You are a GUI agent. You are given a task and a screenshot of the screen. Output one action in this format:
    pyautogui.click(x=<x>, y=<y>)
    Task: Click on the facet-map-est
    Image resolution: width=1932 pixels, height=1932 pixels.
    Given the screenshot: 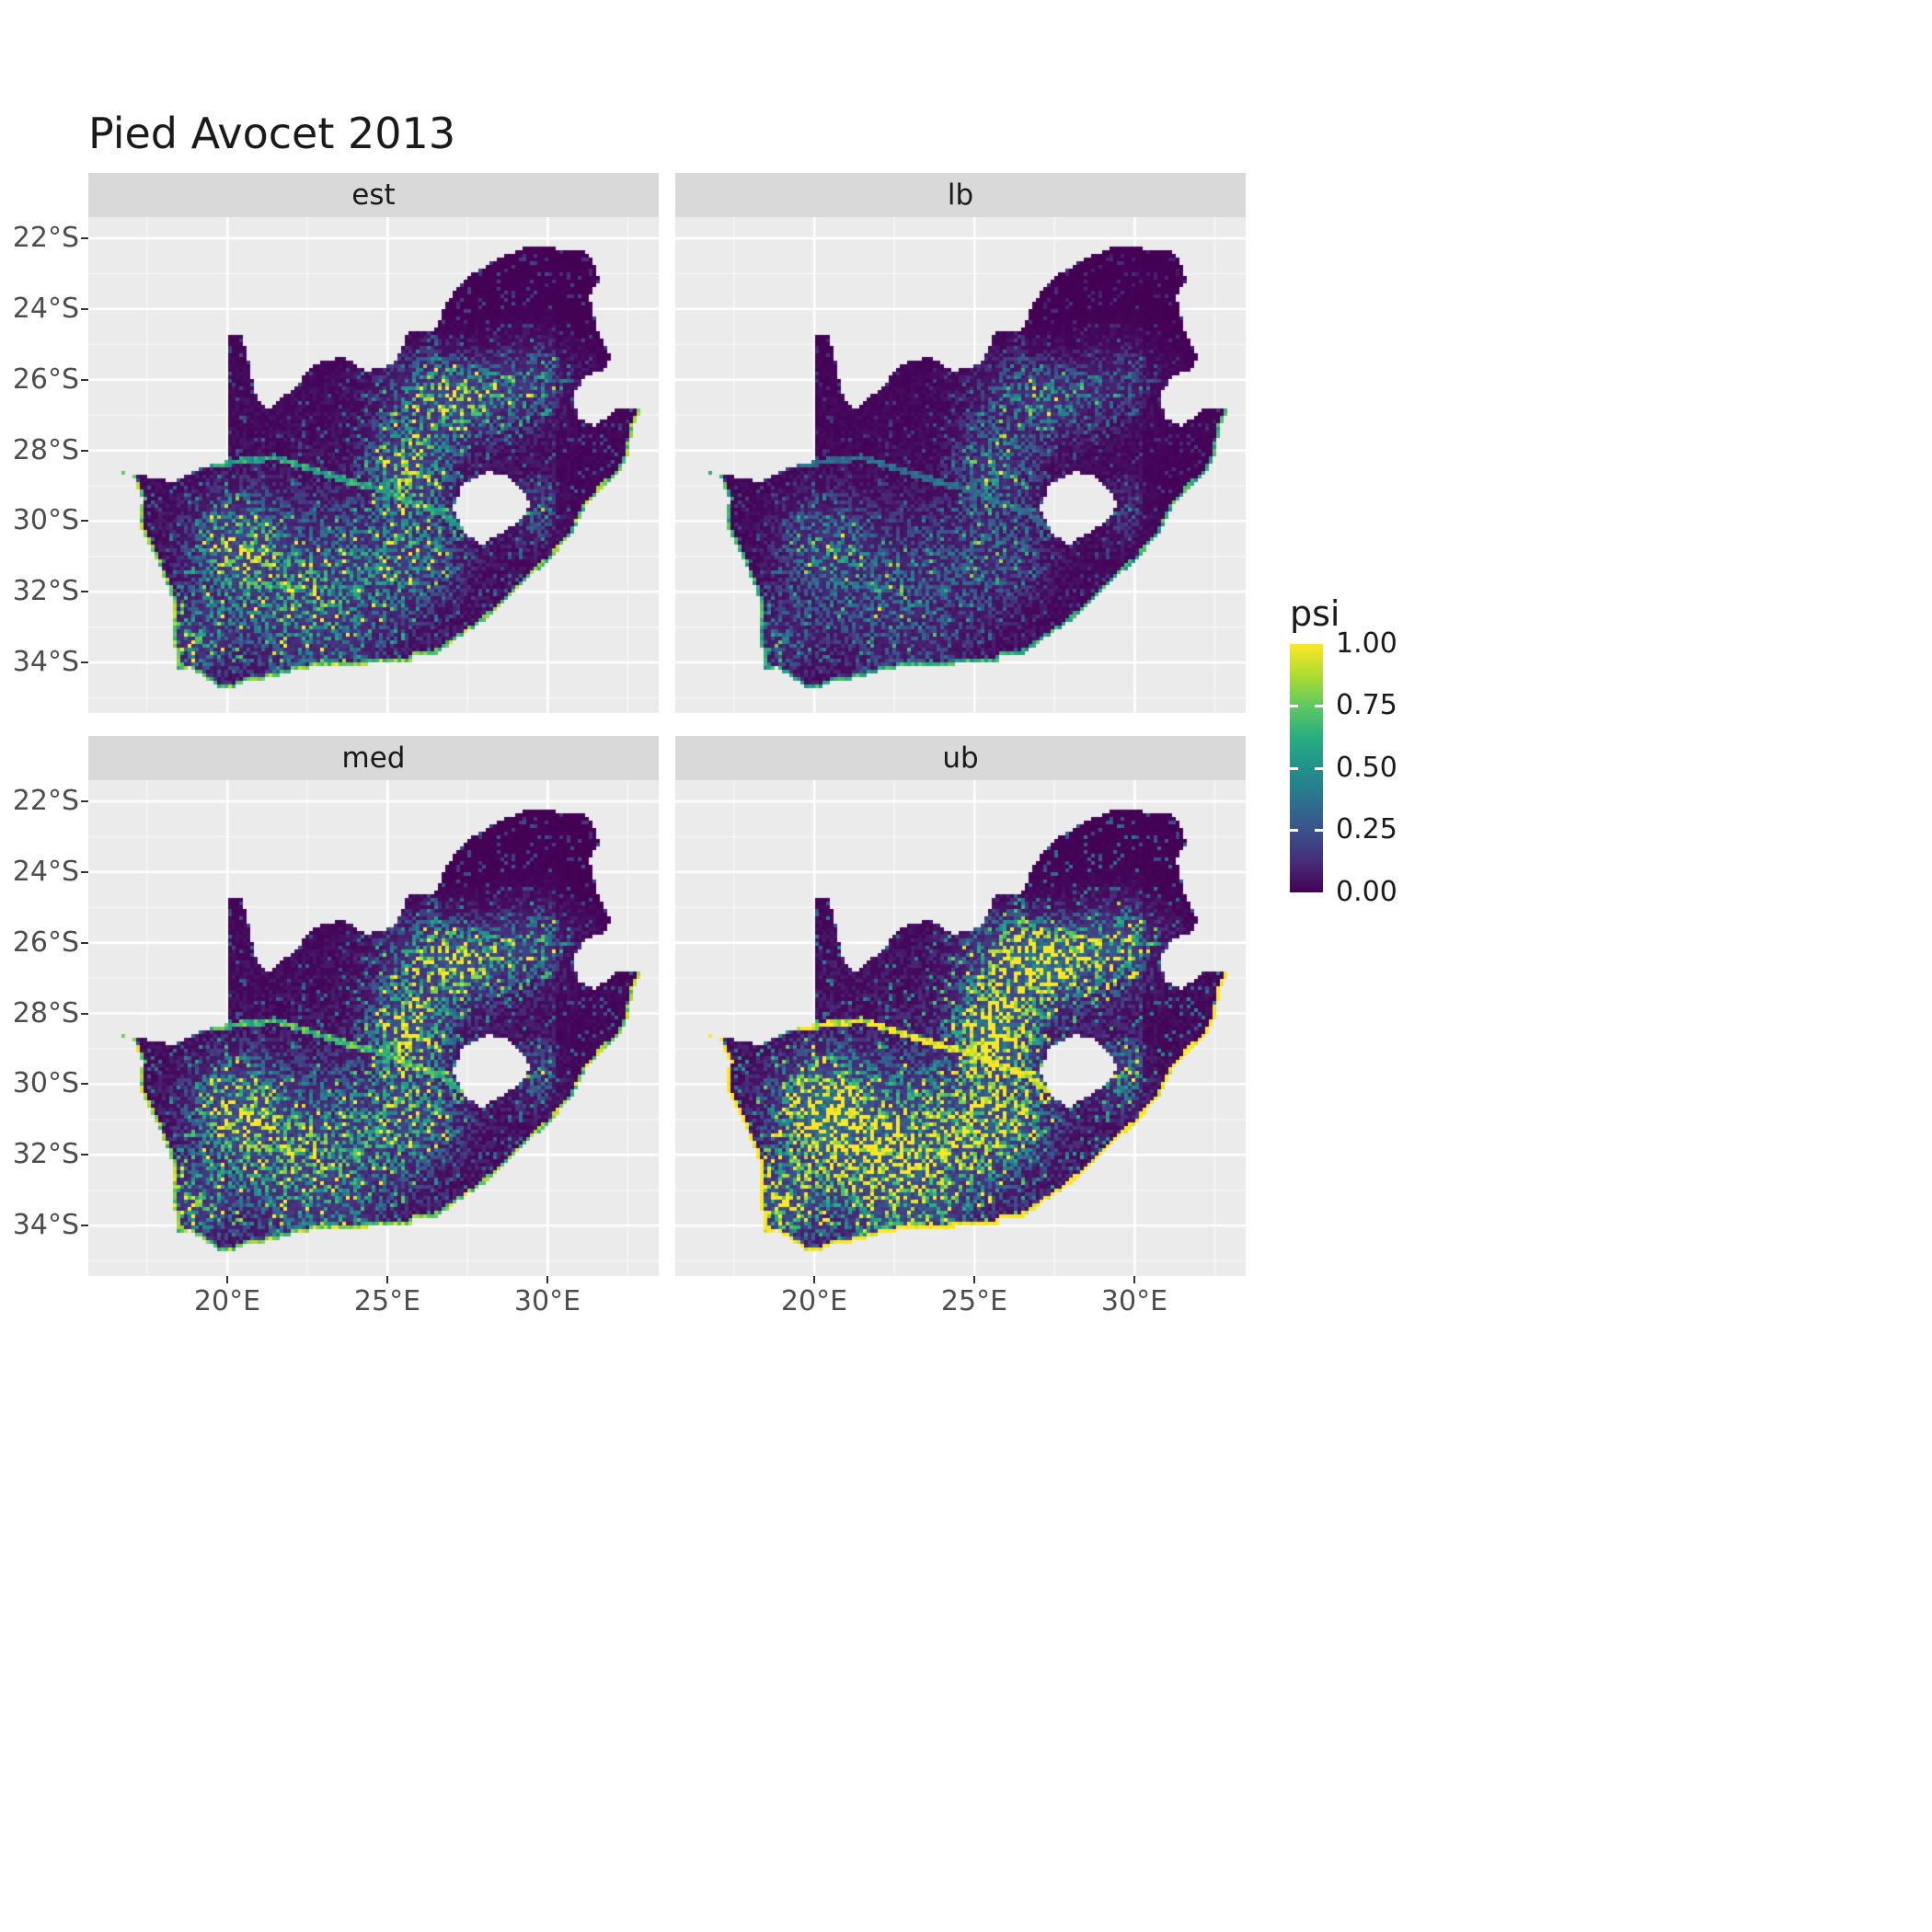 What is the action you would take?
    pyautogui.click(x=373, y=465)
    